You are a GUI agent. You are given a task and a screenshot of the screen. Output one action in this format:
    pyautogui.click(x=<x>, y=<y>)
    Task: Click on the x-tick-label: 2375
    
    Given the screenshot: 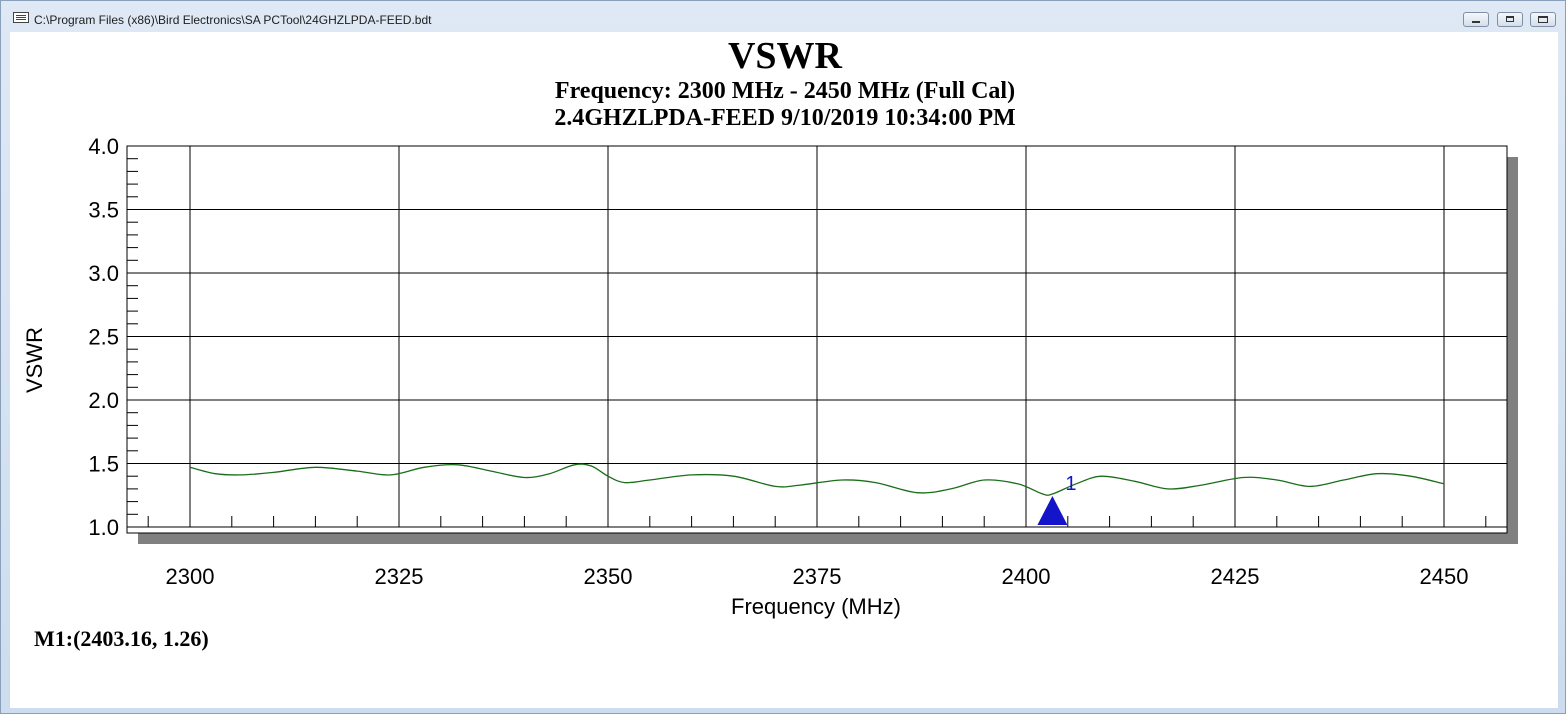 What is the action you would take?
    pyautogui.click(x=817, y=576)
    